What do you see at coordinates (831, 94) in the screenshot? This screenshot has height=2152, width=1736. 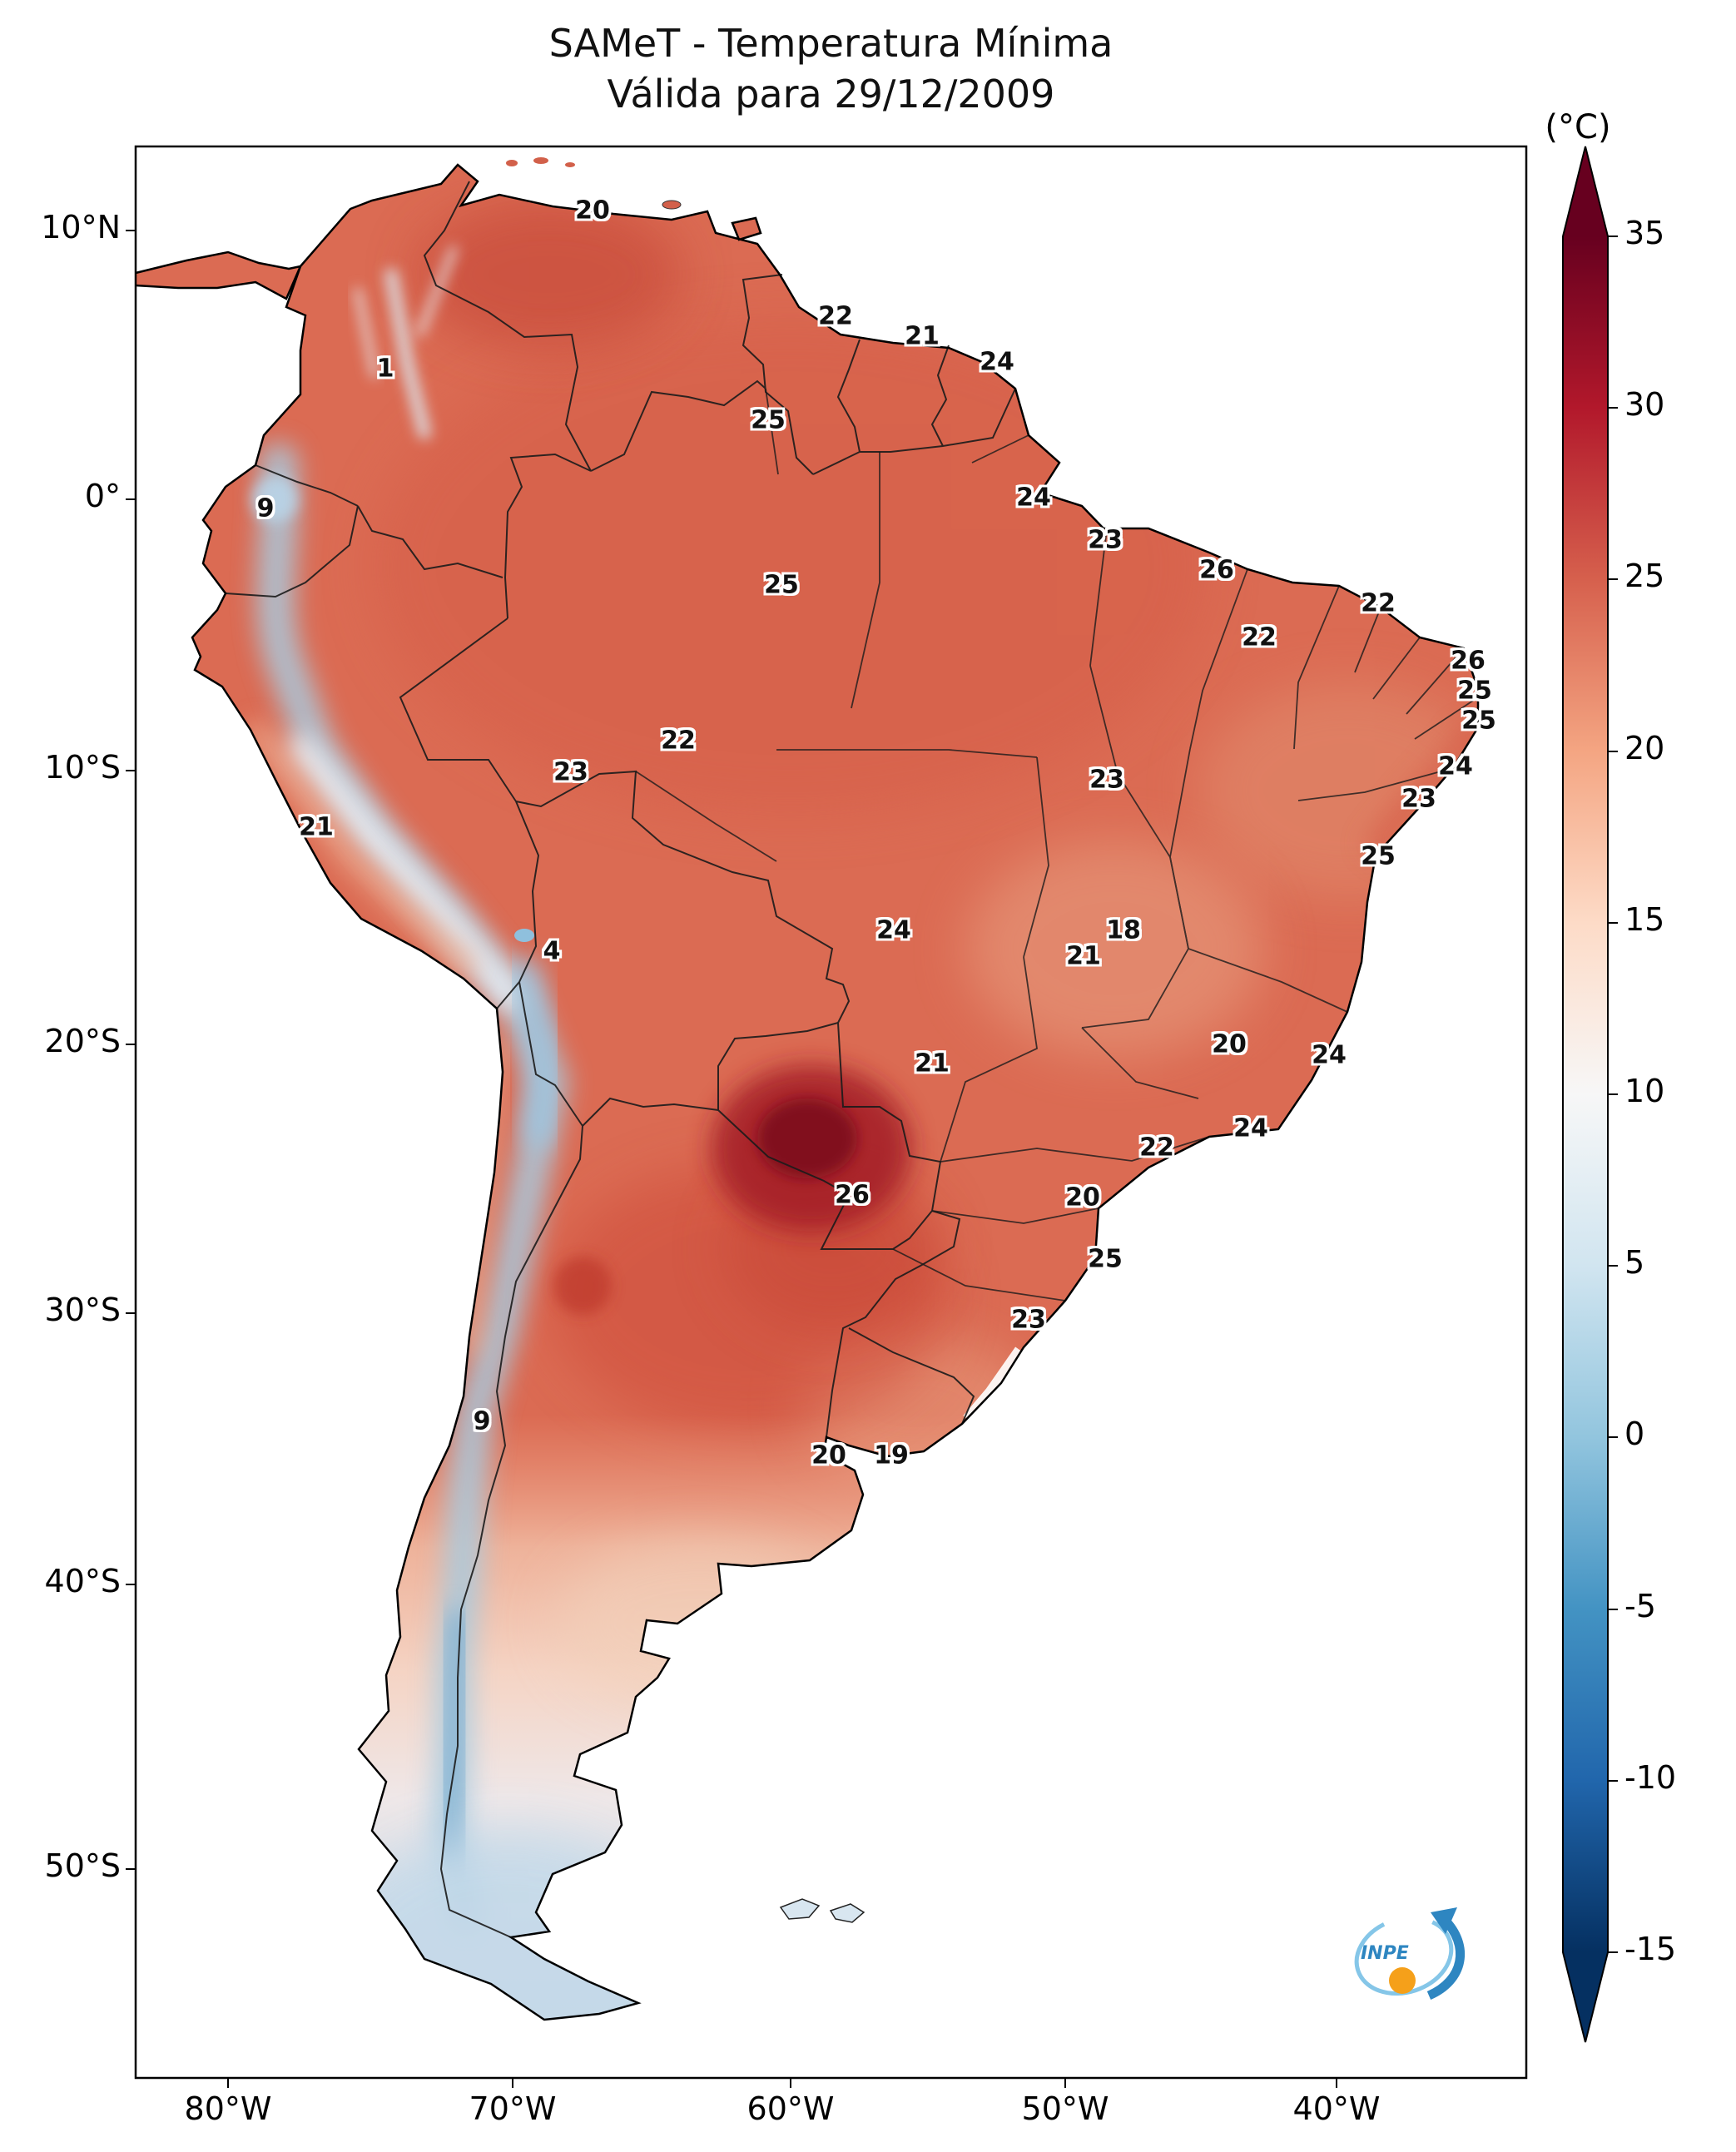 I see `title-line-2: Válida para 29/12/2009` at bounding box center [831, 94].